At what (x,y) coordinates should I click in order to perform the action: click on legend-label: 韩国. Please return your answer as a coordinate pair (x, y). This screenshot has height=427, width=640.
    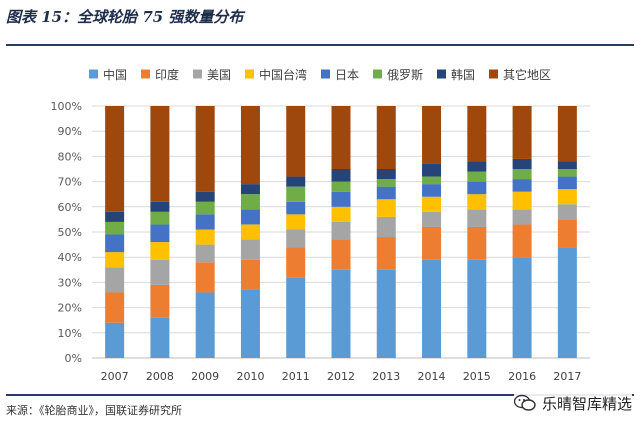
    Looking at the image, I should click on (463, 74).